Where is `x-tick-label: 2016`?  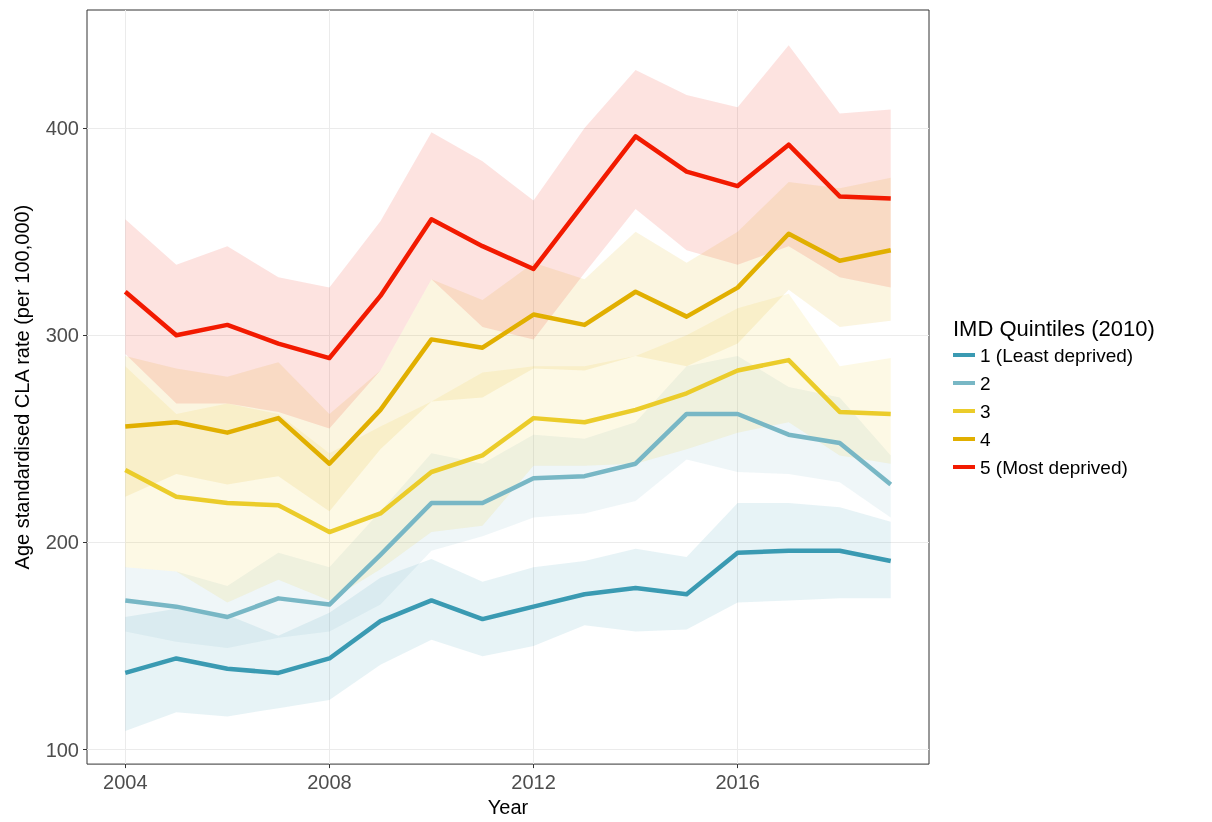 x-tick-label: 2016 is located at coordinates (737, 782).